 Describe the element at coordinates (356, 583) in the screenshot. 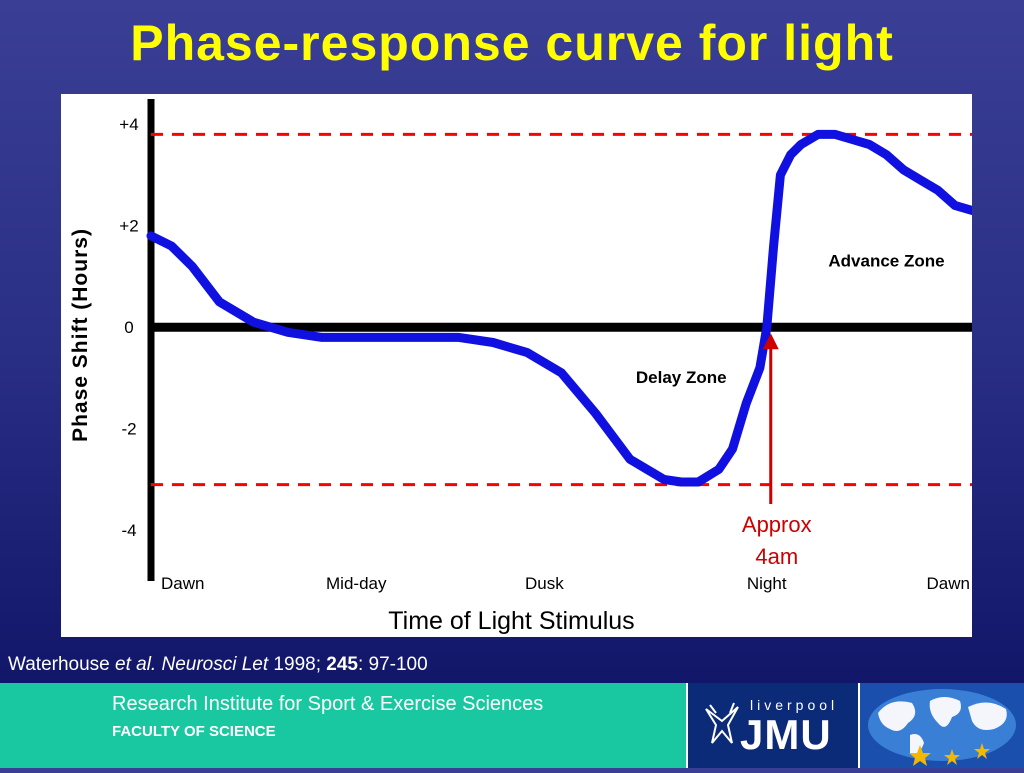

I see `x-tick-label: Mid-day` at that location.